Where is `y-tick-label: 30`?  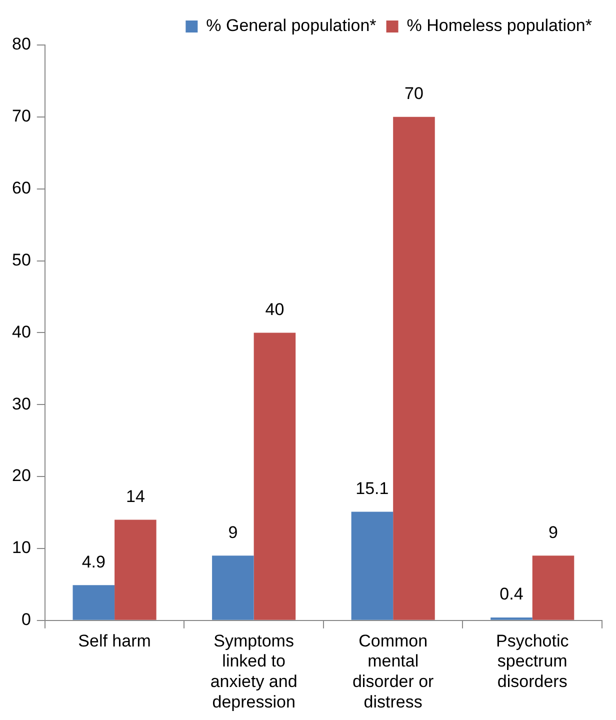
y-tick-label: 30 is located at coordinates (21, 404).